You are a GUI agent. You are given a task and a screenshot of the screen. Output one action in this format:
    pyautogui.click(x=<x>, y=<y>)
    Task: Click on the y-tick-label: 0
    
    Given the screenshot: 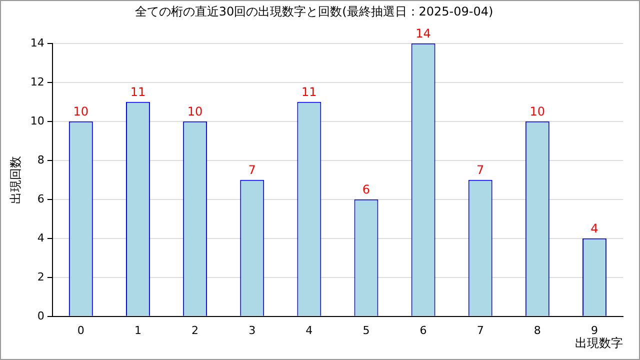 What is the action you would take?
    pyautogui.click(x=40, y=315)
    